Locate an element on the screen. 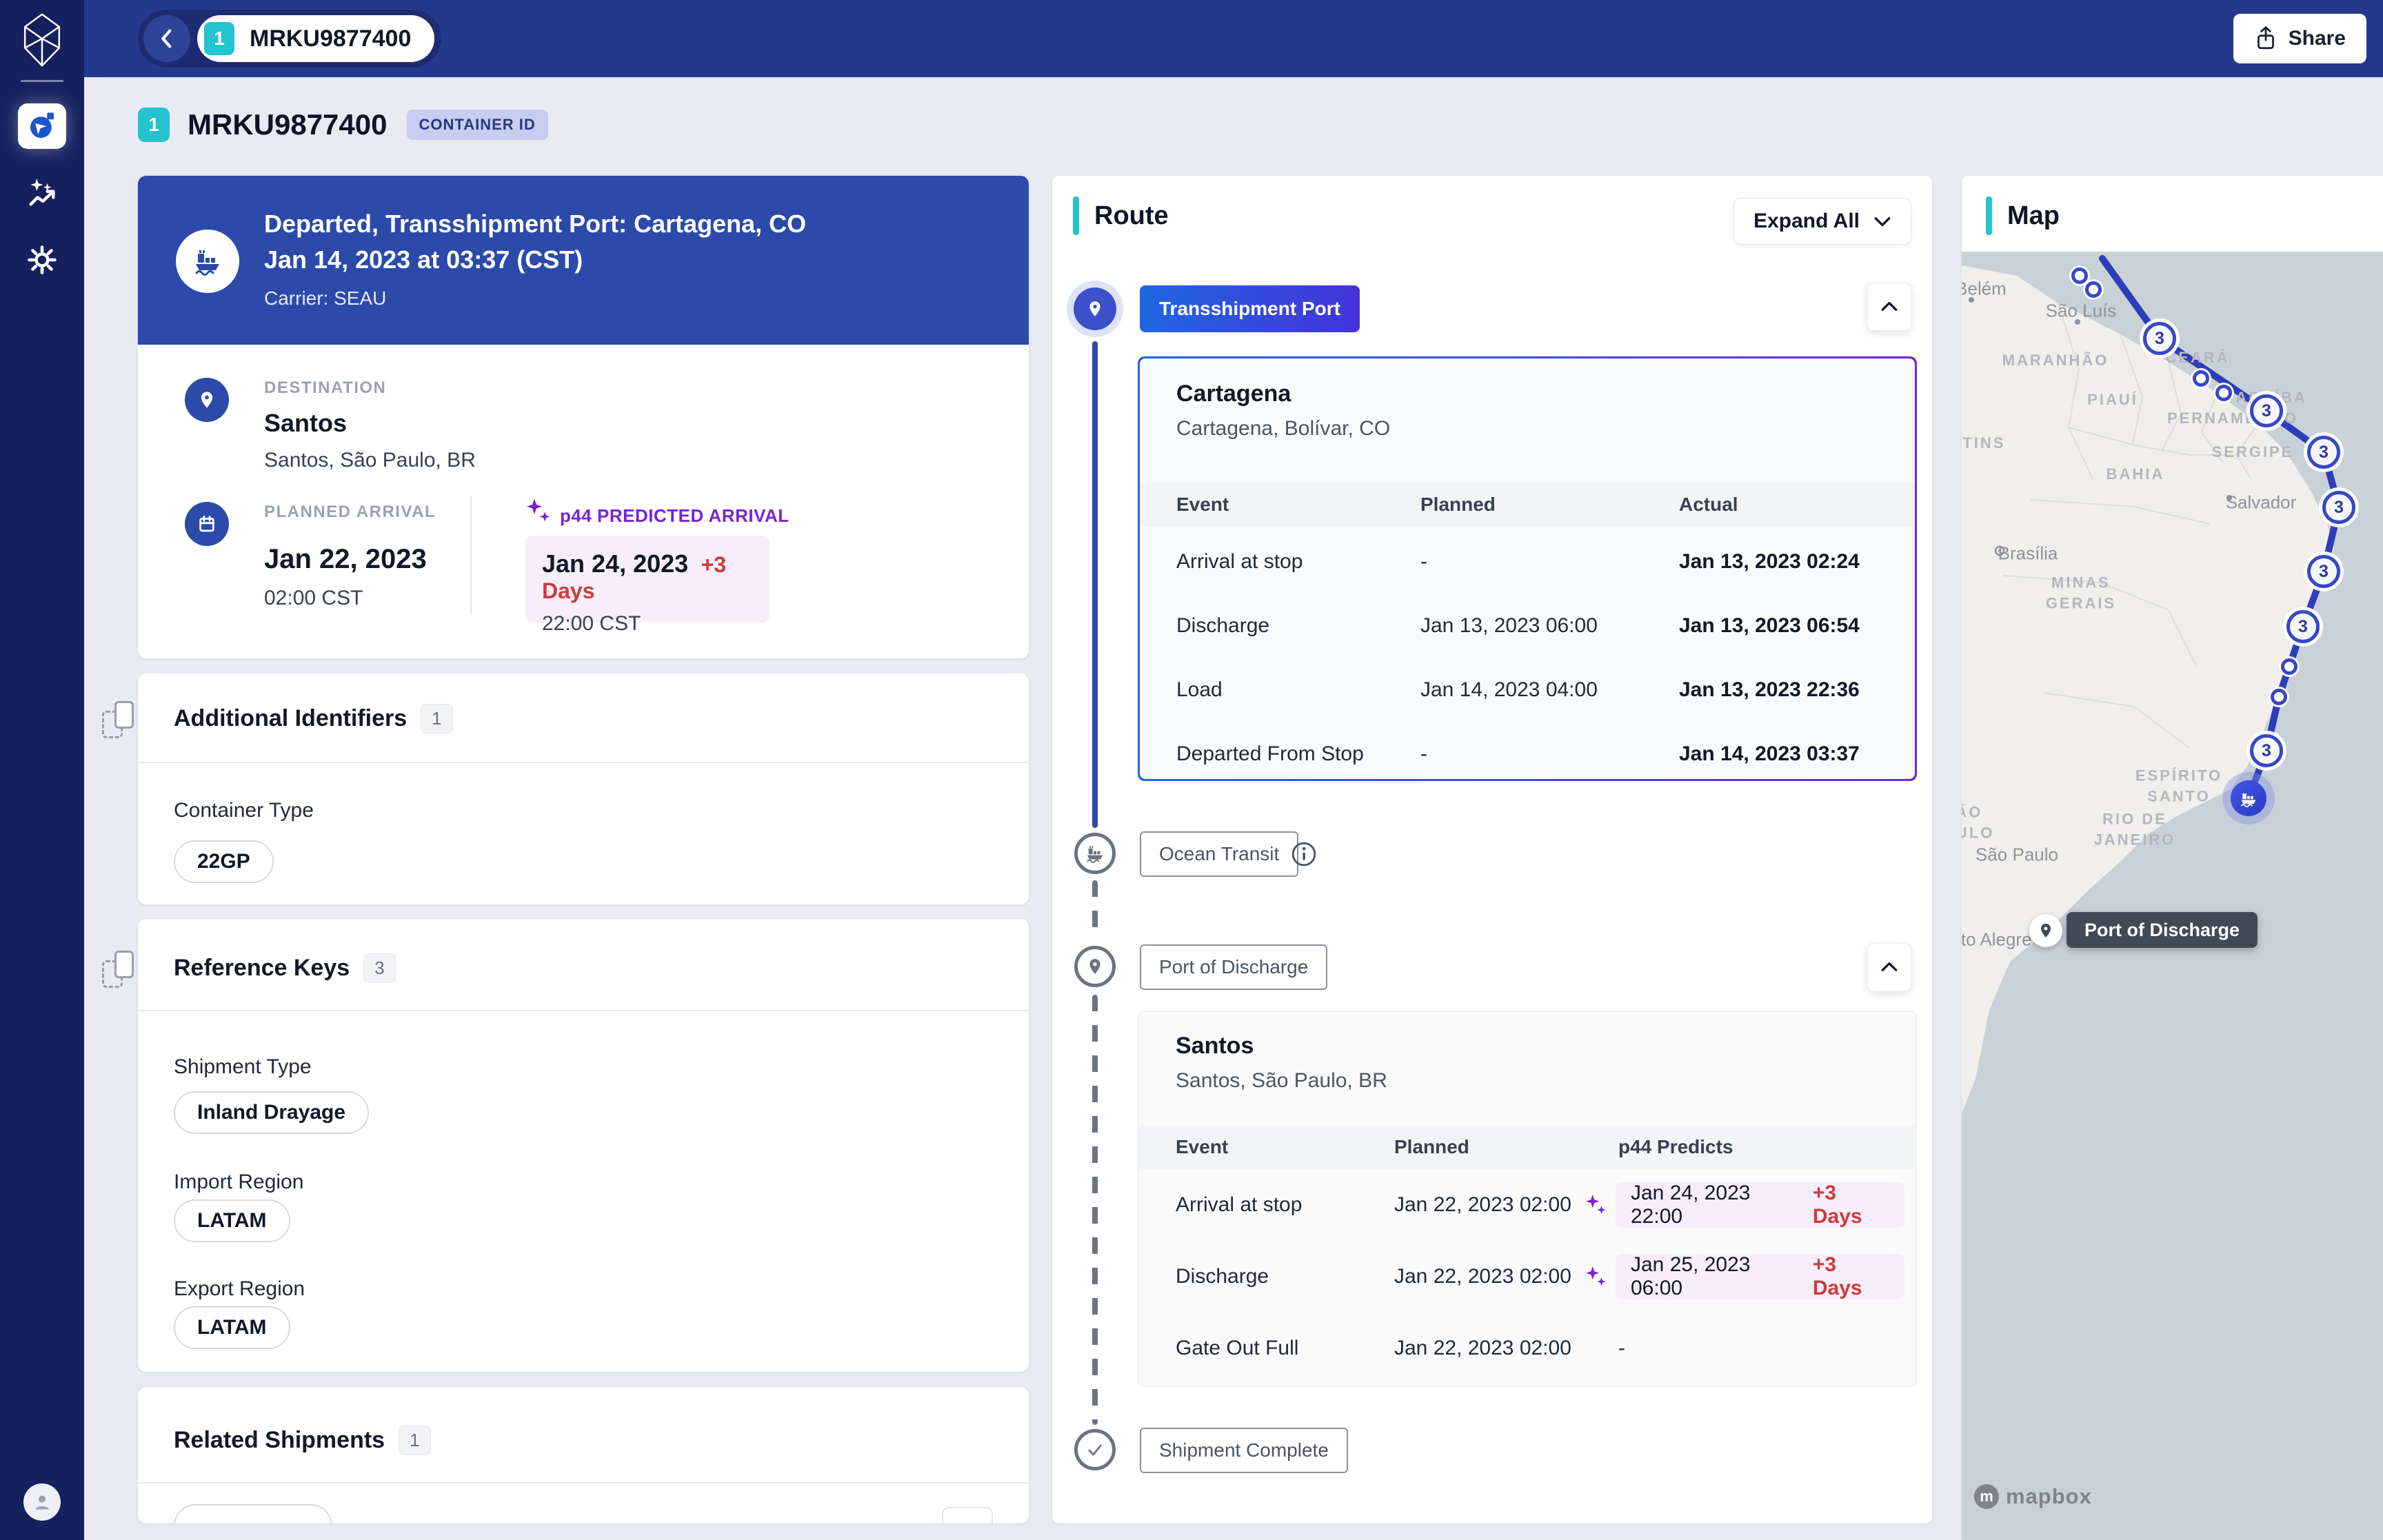 Image resolution: width=2383 pixels, height=1540 pixels. container-type-chip: 22GP is located at coordinates (224, 862).